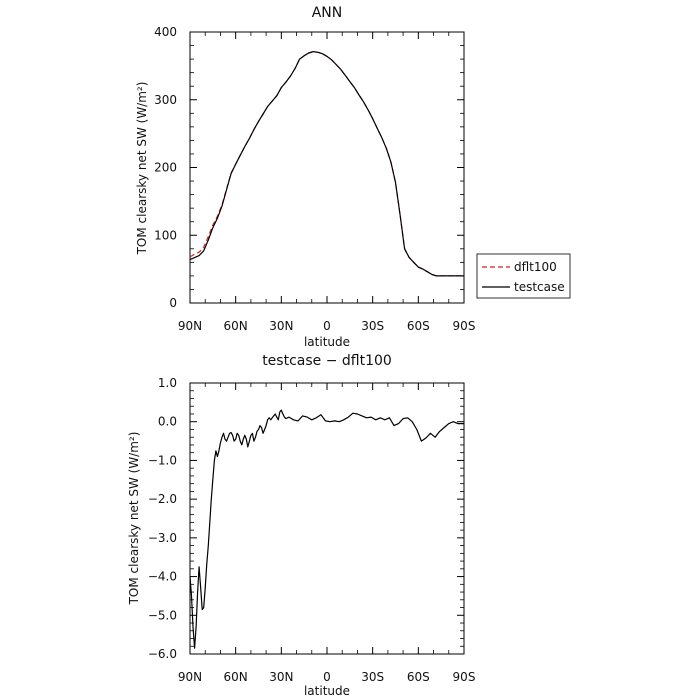  I want to click on top-x-tick-label: 30N, so click(281, 326).